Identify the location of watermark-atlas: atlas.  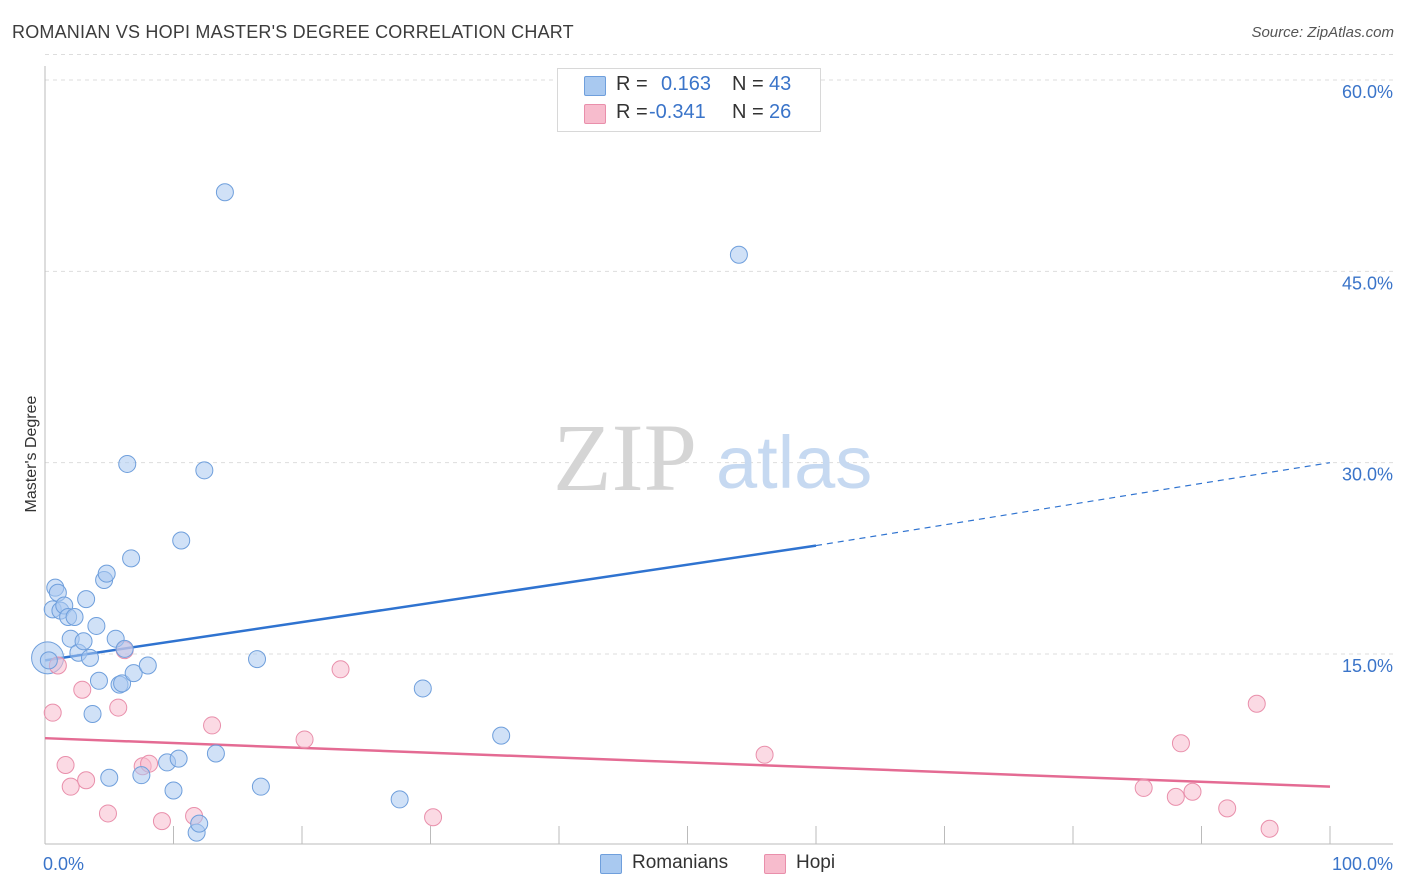
(794, 462).